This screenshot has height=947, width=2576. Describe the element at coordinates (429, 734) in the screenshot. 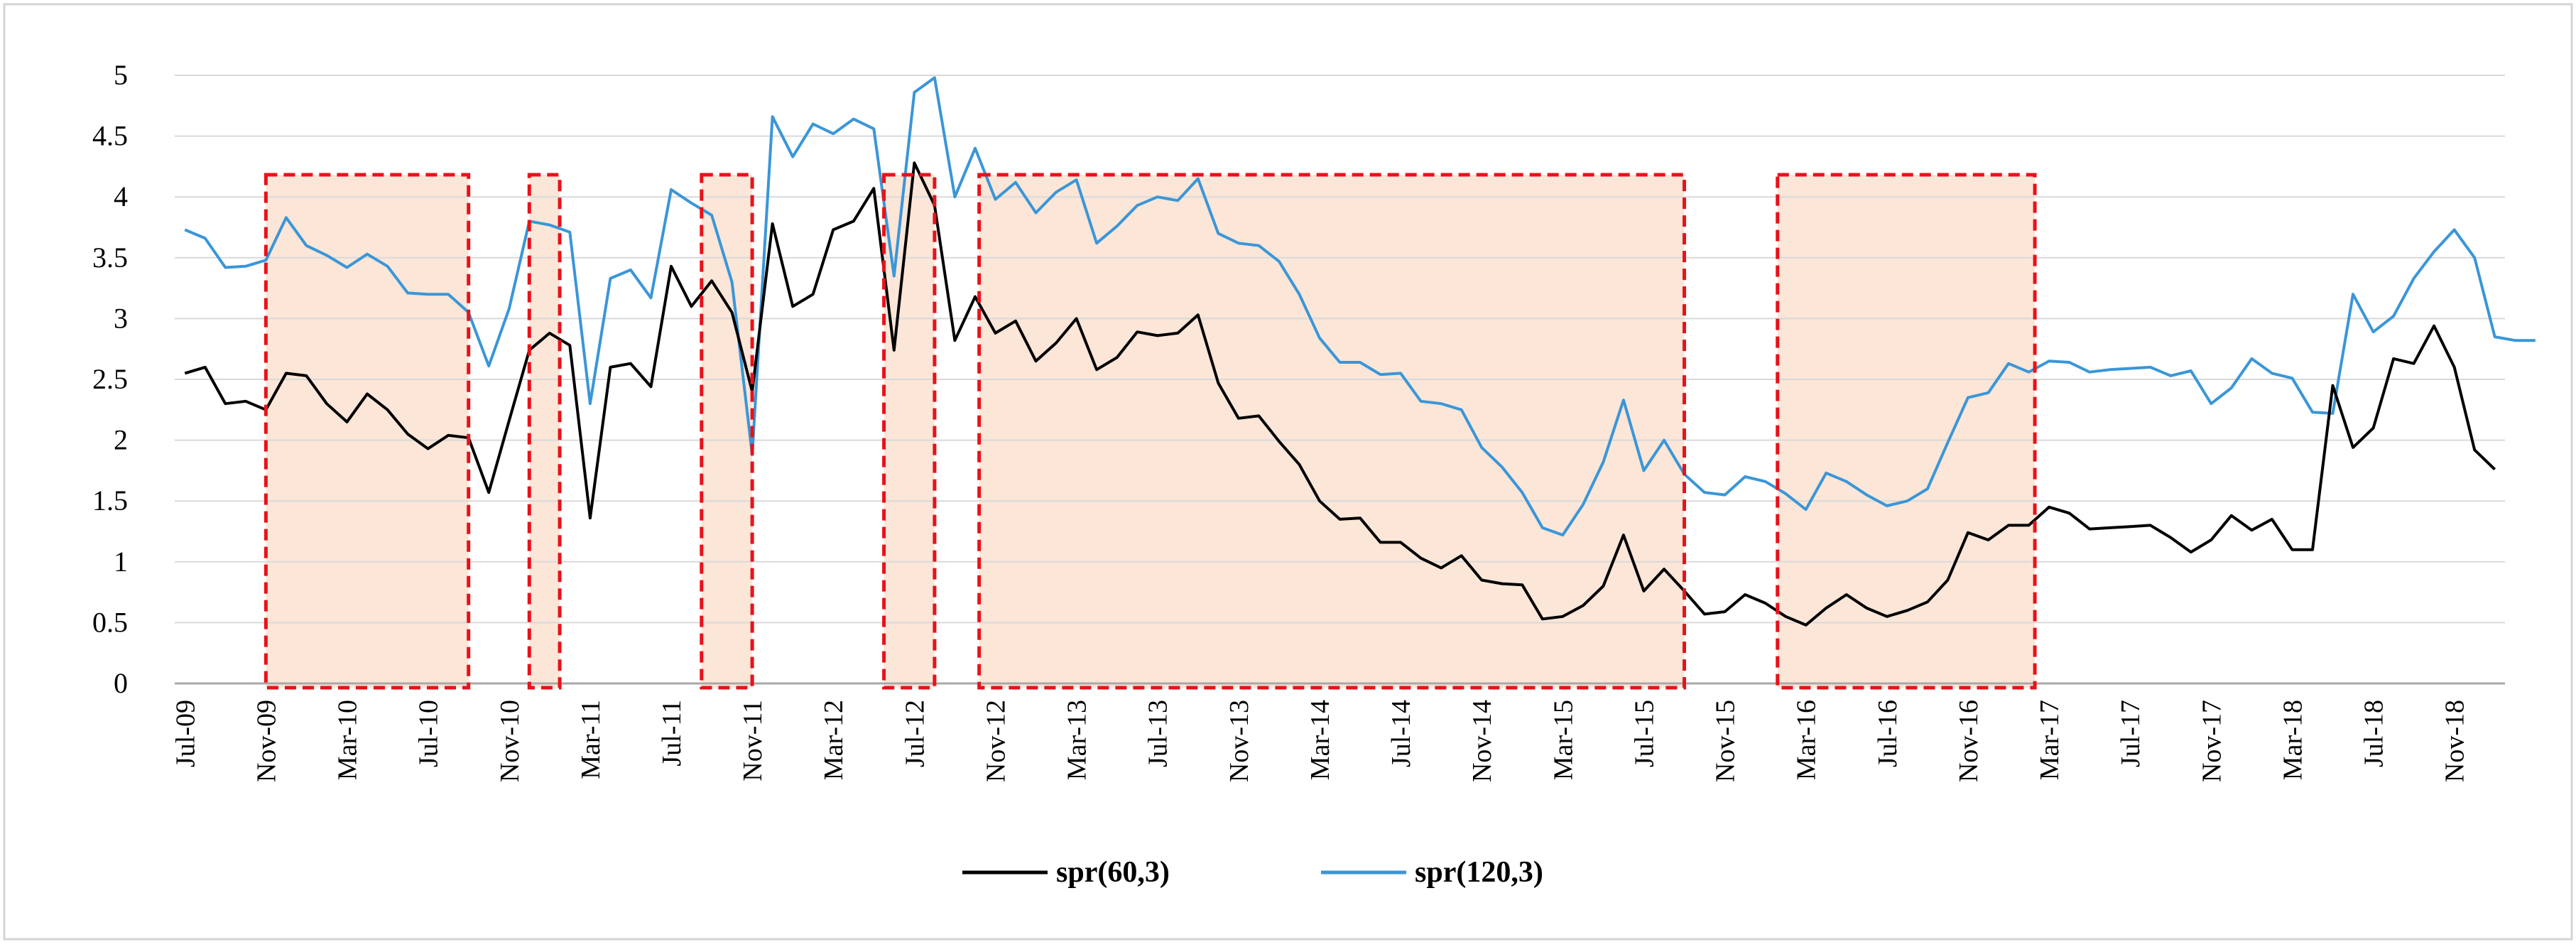

I see `x-tick-label: Jul-10` at that location.